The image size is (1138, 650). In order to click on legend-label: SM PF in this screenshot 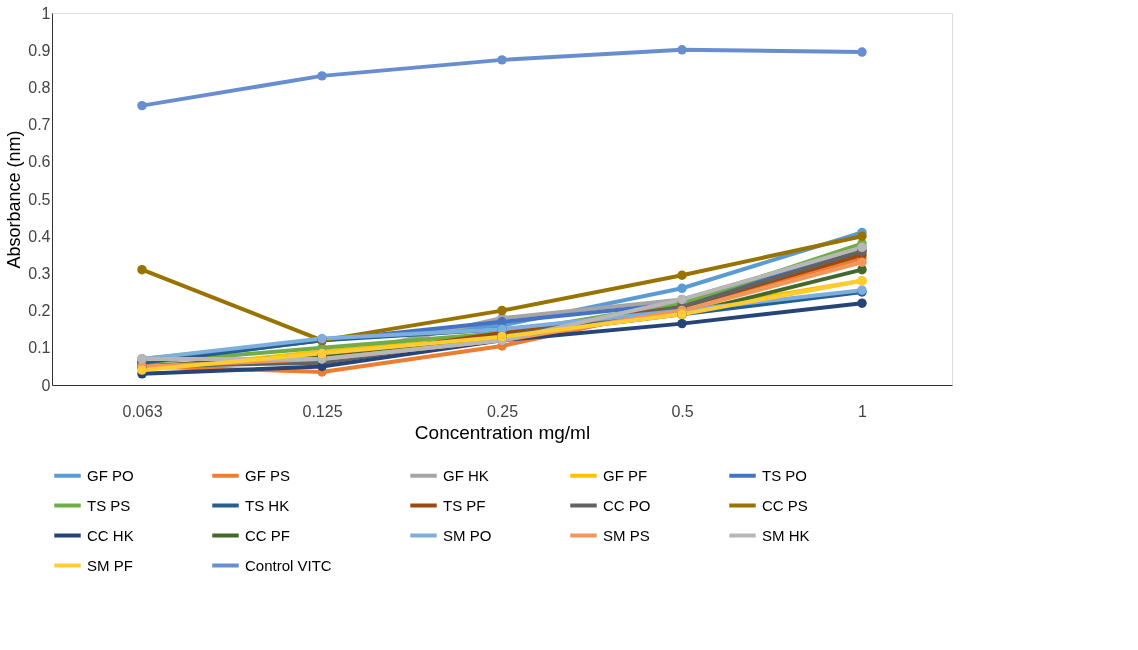, I will do `click(110, 565)`.